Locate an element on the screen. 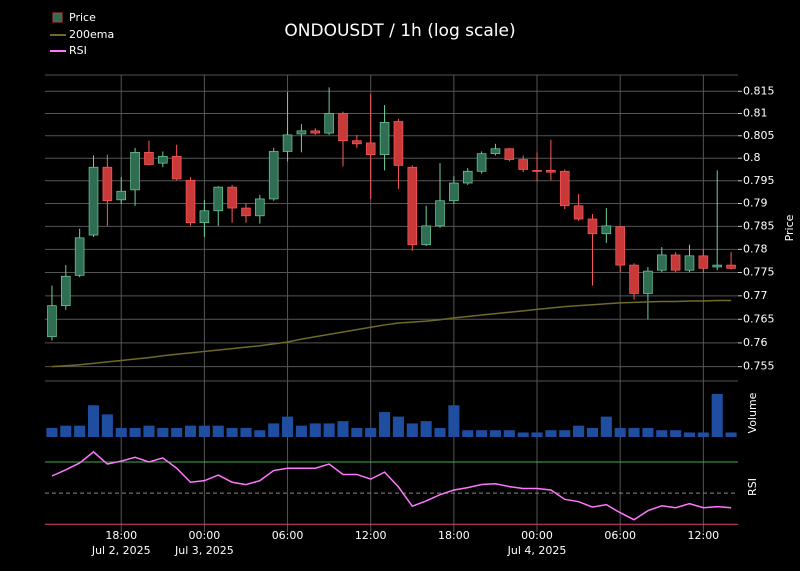  x-tick-label: 18:00 is located at coordinates (121, 535).